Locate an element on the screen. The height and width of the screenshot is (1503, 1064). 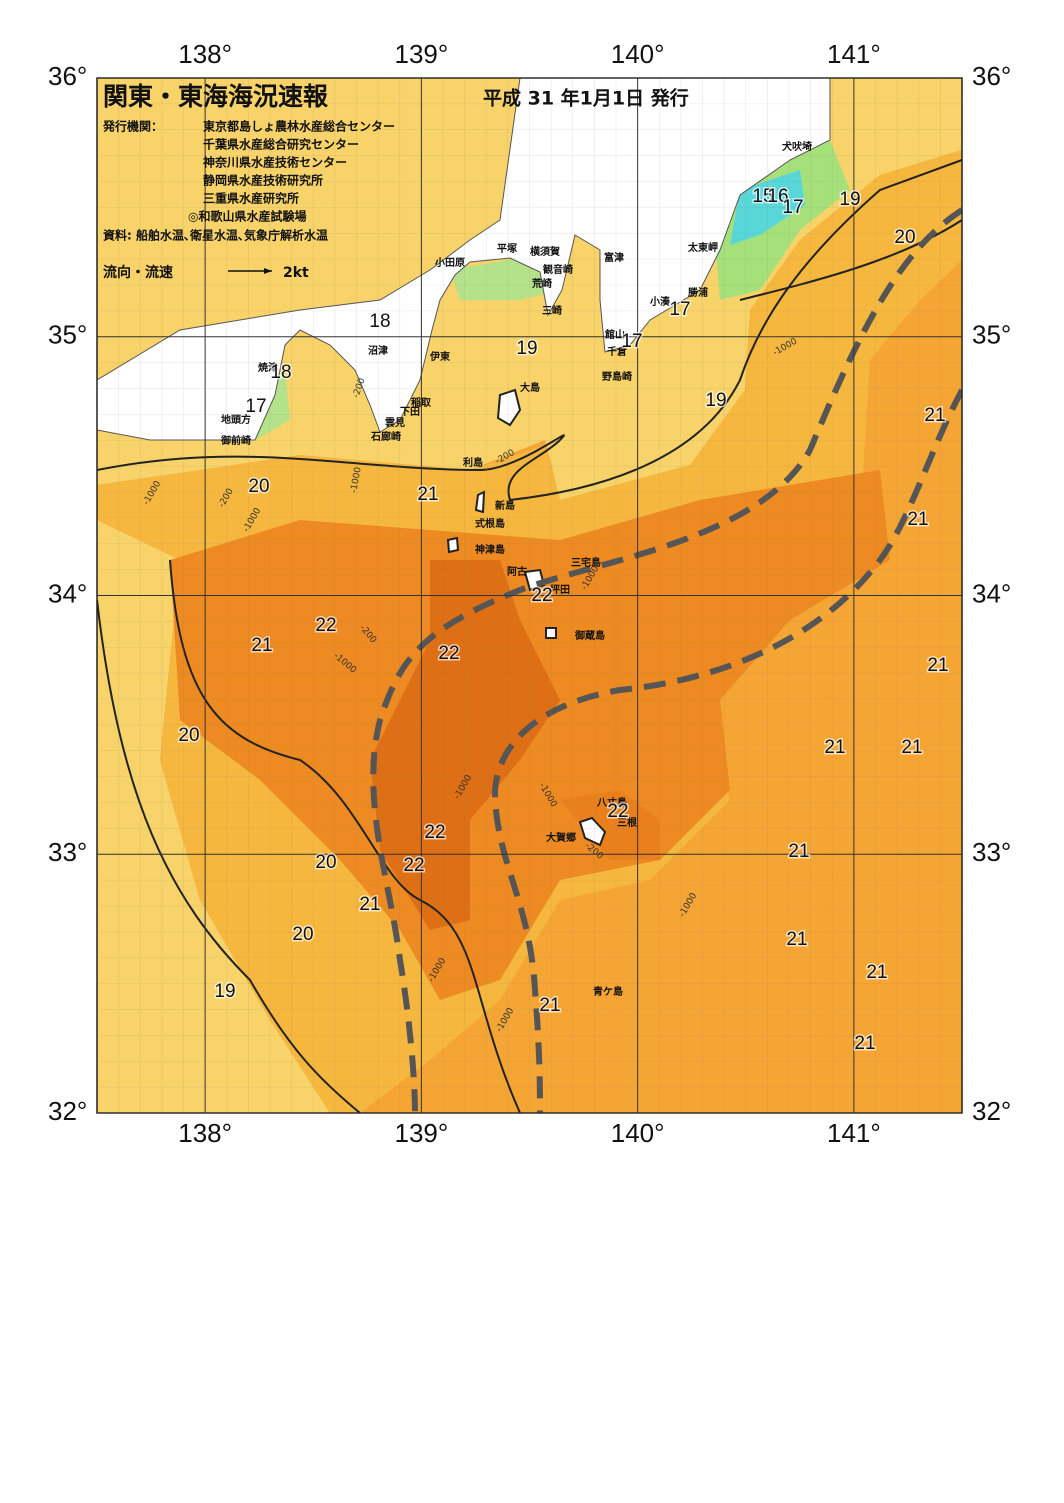
y-tick-label: 35° is located at coordinates (991, 335).